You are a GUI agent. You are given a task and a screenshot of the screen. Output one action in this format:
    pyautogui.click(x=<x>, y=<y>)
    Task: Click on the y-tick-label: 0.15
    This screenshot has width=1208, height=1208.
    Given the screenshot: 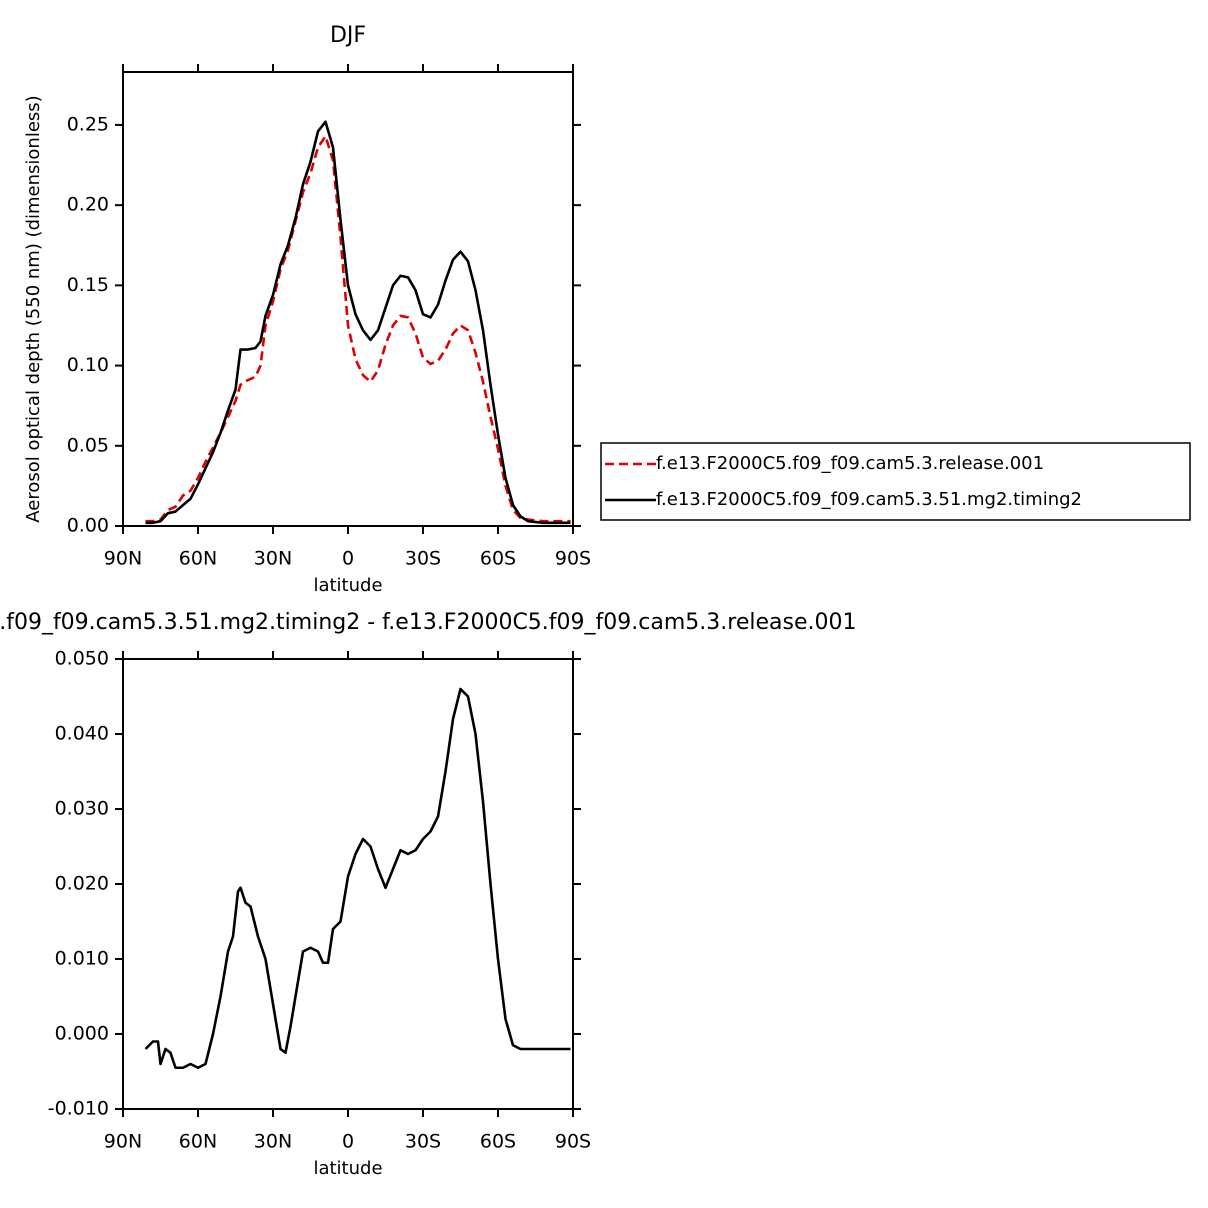 What is the action you would take?
    pyautogui.click(x=88, y=285)
    